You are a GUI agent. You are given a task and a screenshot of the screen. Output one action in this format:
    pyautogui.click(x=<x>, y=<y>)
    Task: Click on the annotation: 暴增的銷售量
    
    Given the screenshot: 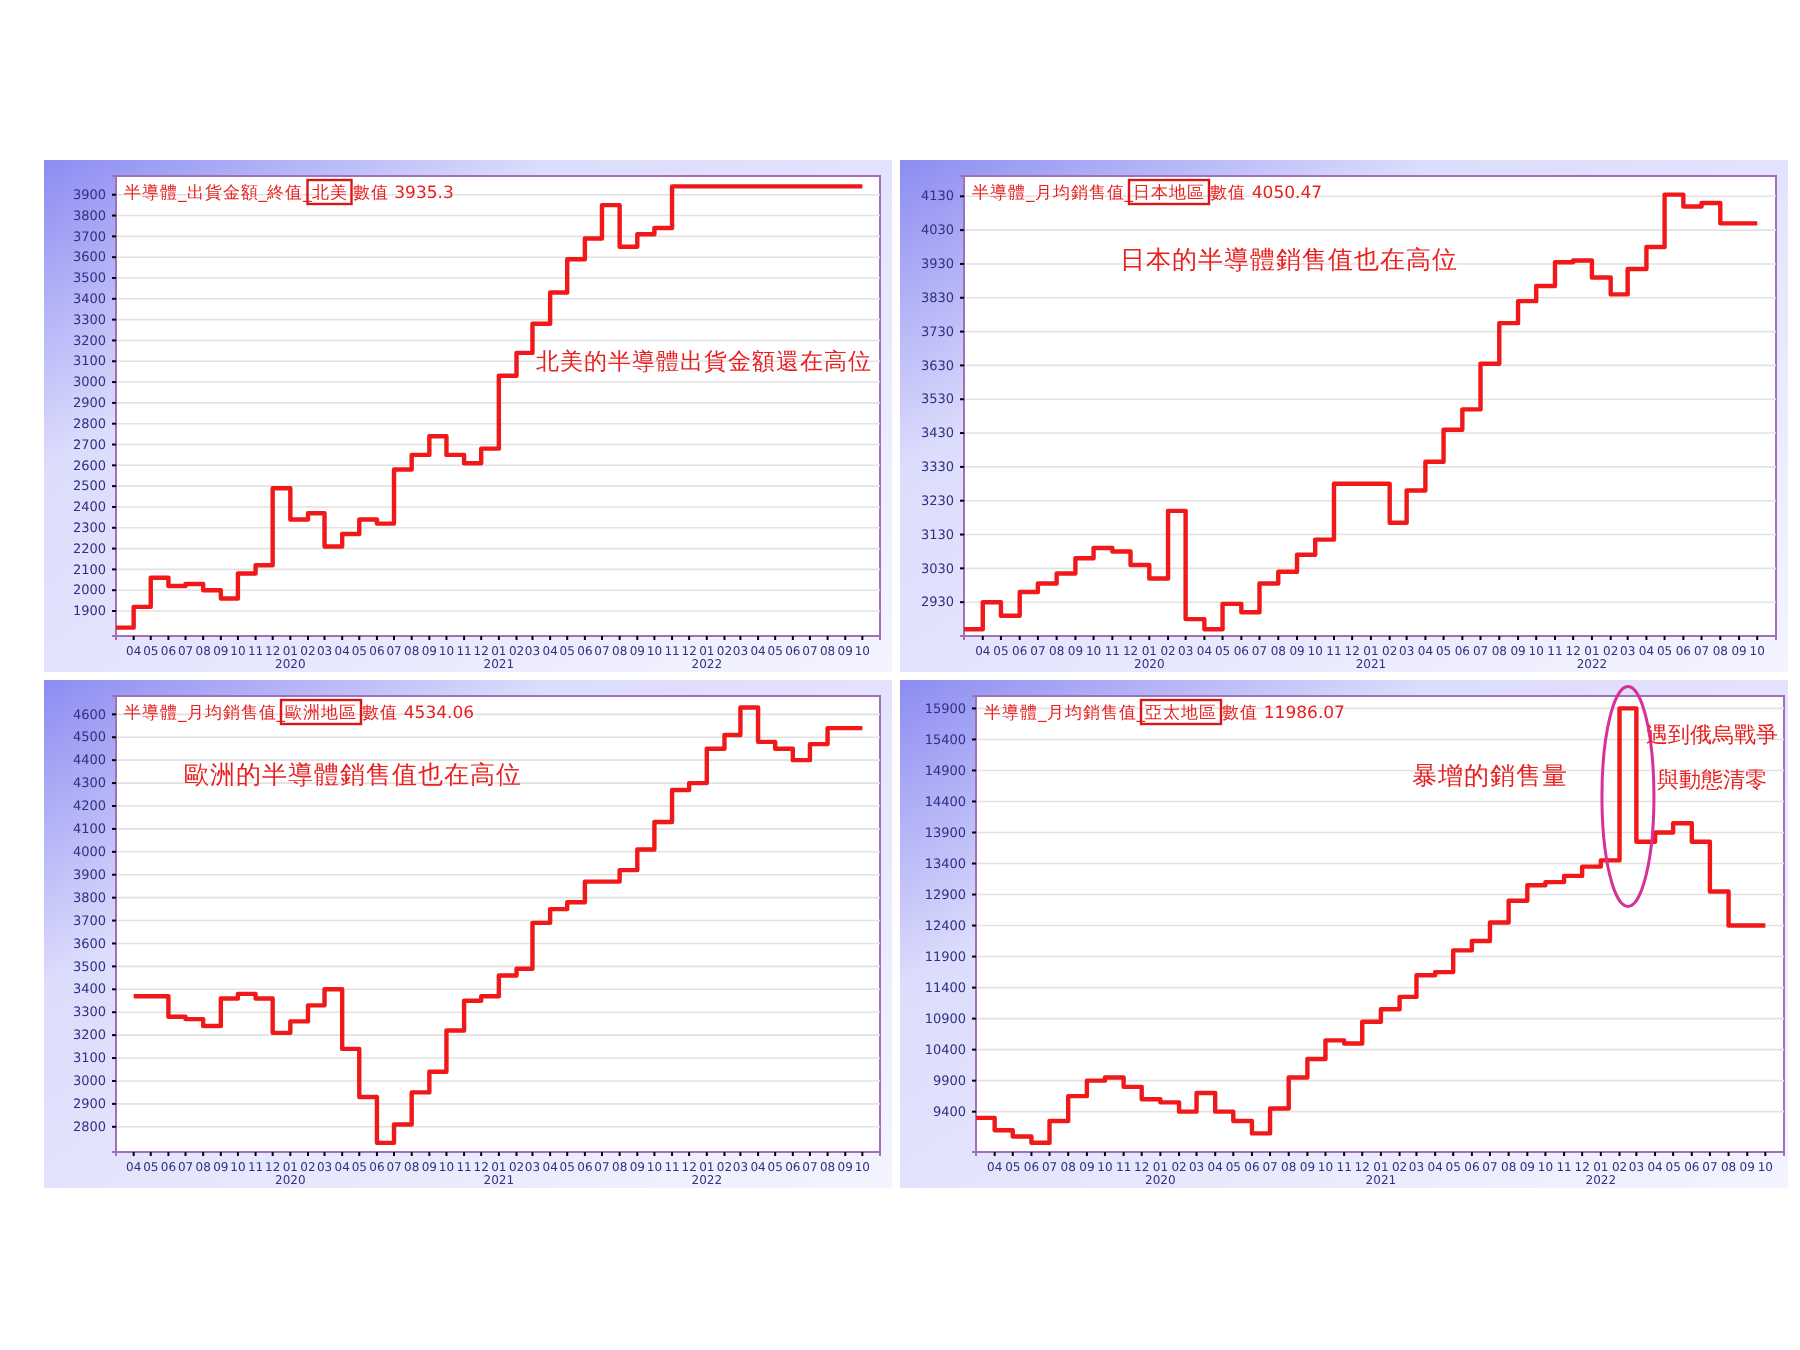 What is the action you would take?
    pyautogui.click(x=1489, y=775)
    